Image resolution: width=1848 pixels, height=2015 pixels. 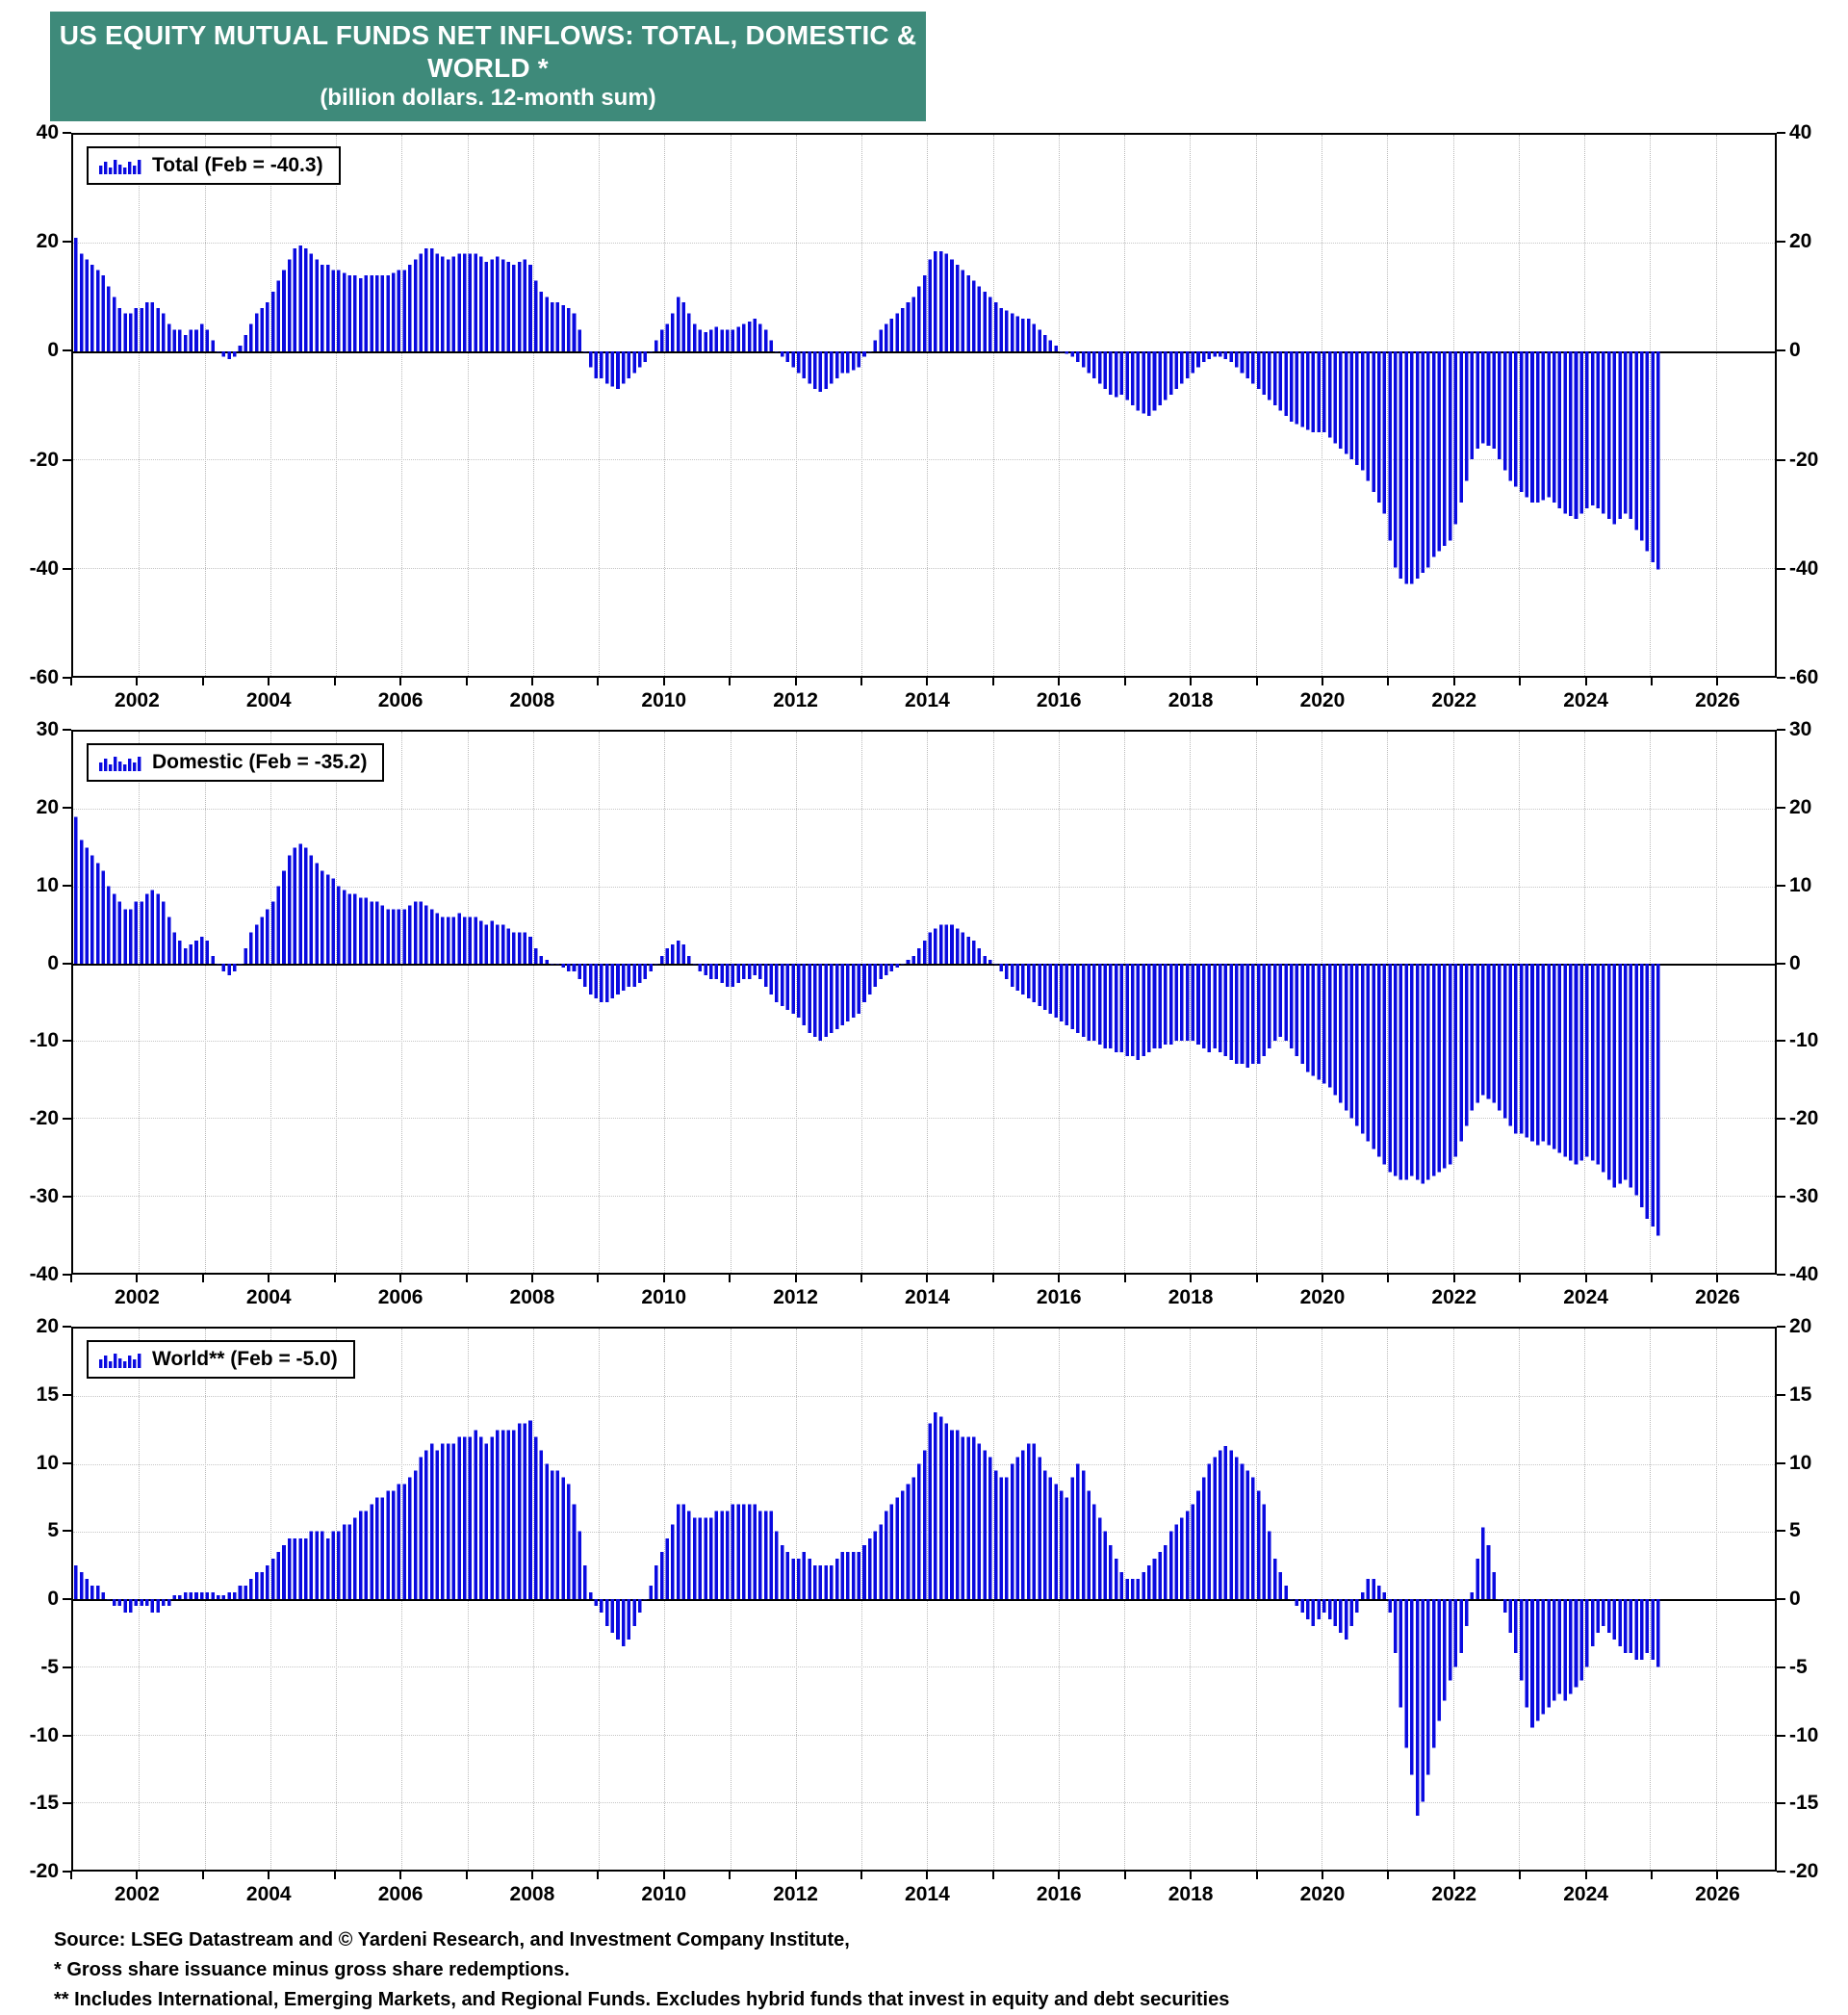 I want to click on x-tick-label: 2004, so click(x=268, y=700).